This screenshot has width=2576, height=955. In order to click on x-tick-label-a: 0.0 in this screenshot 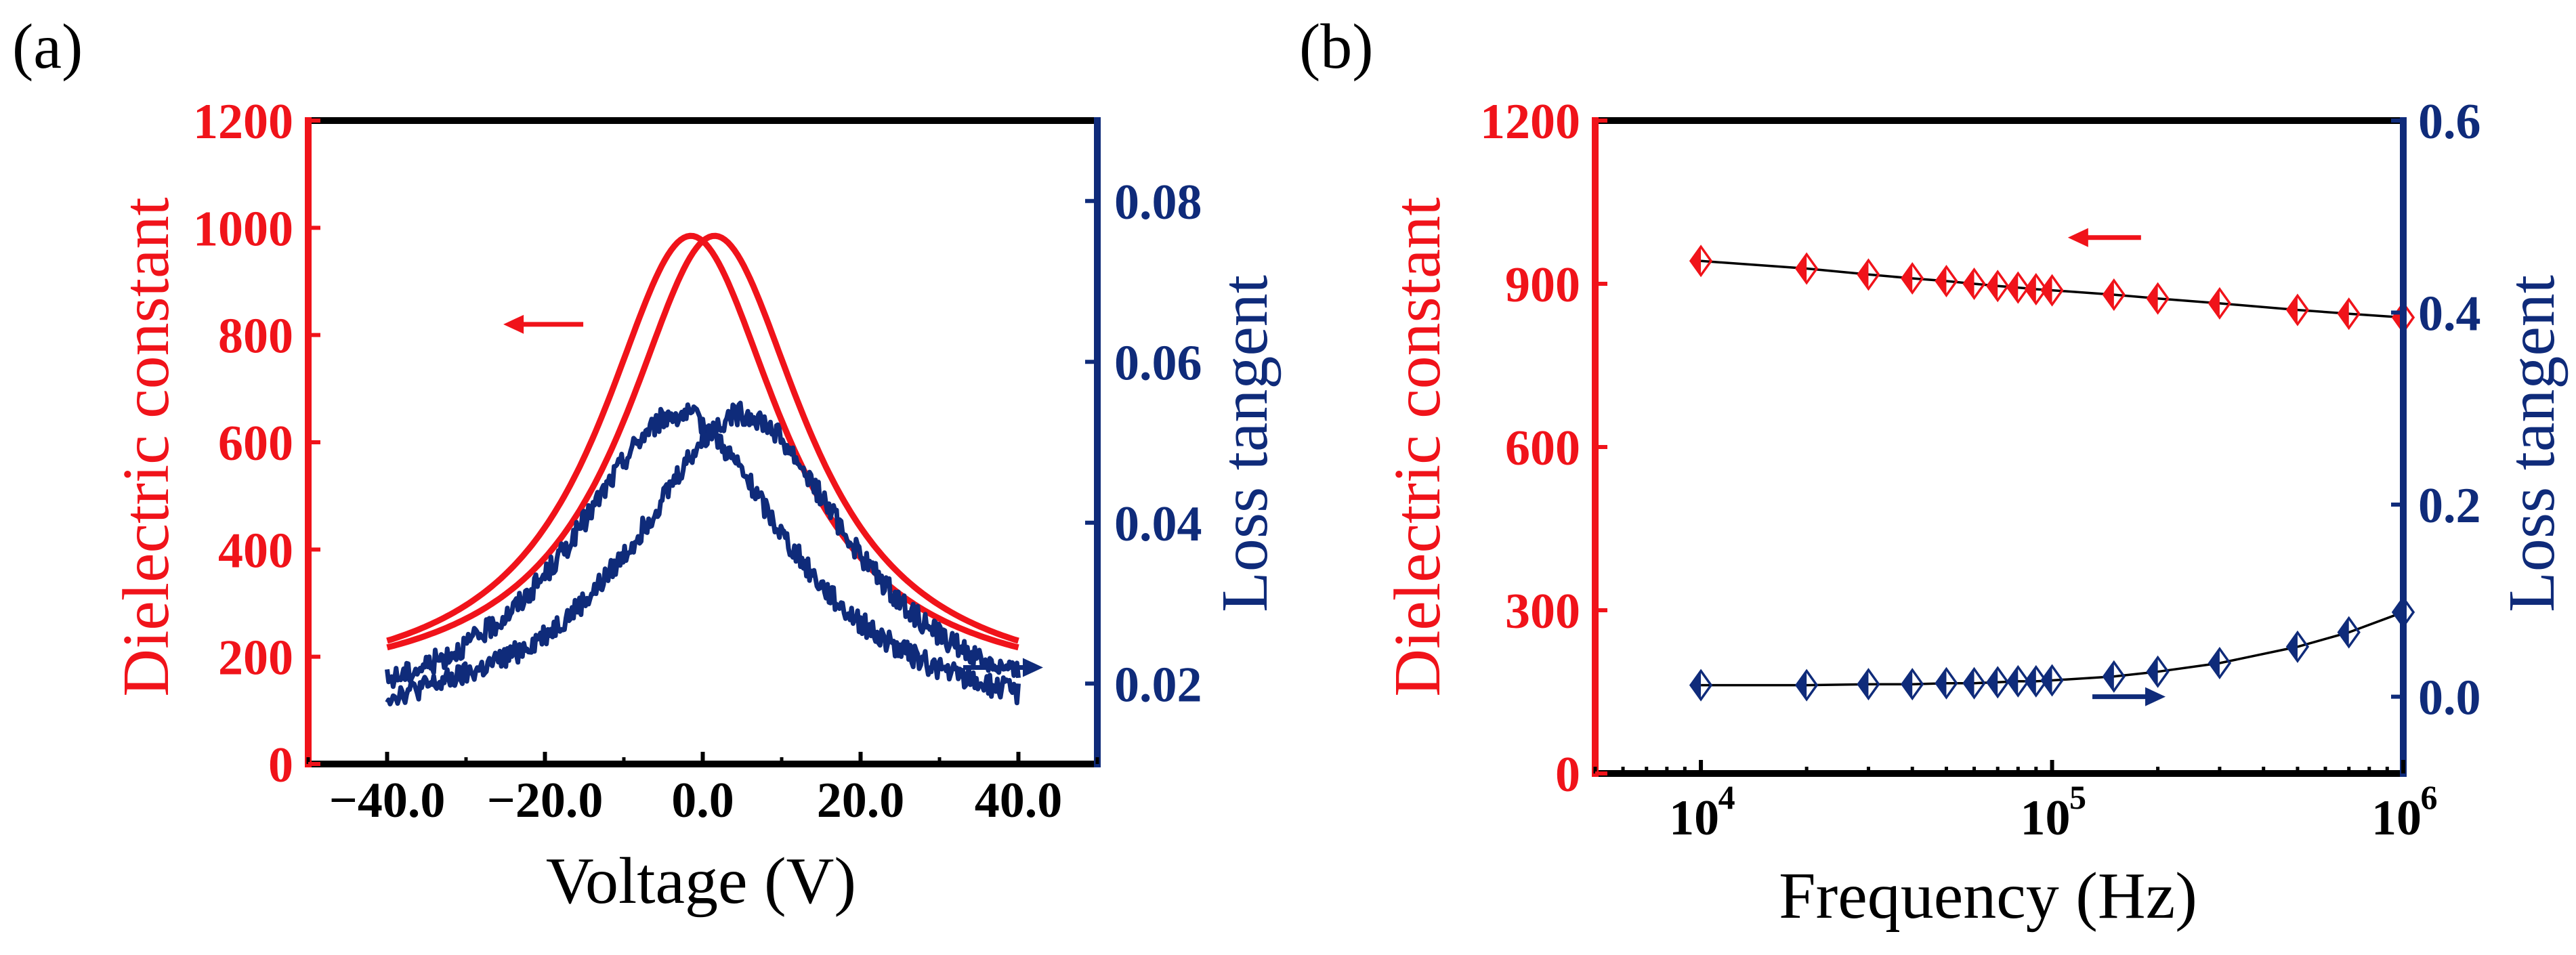, I will do `click(702, 800)`.